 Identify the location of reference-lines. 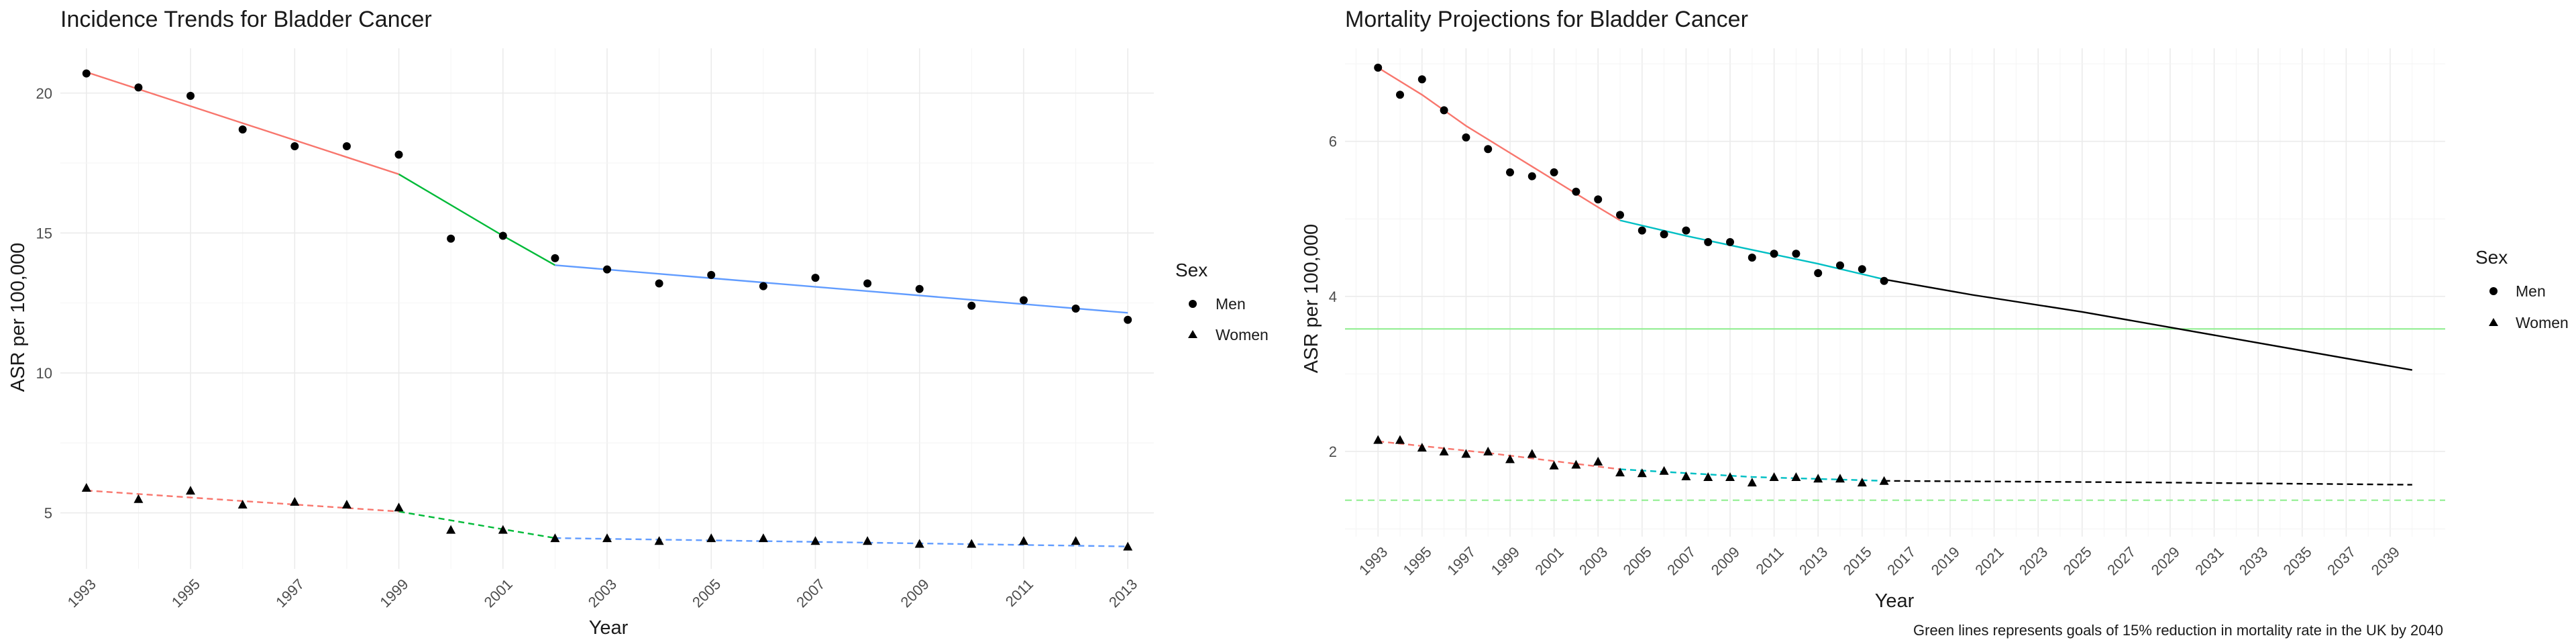
(1895, 414).